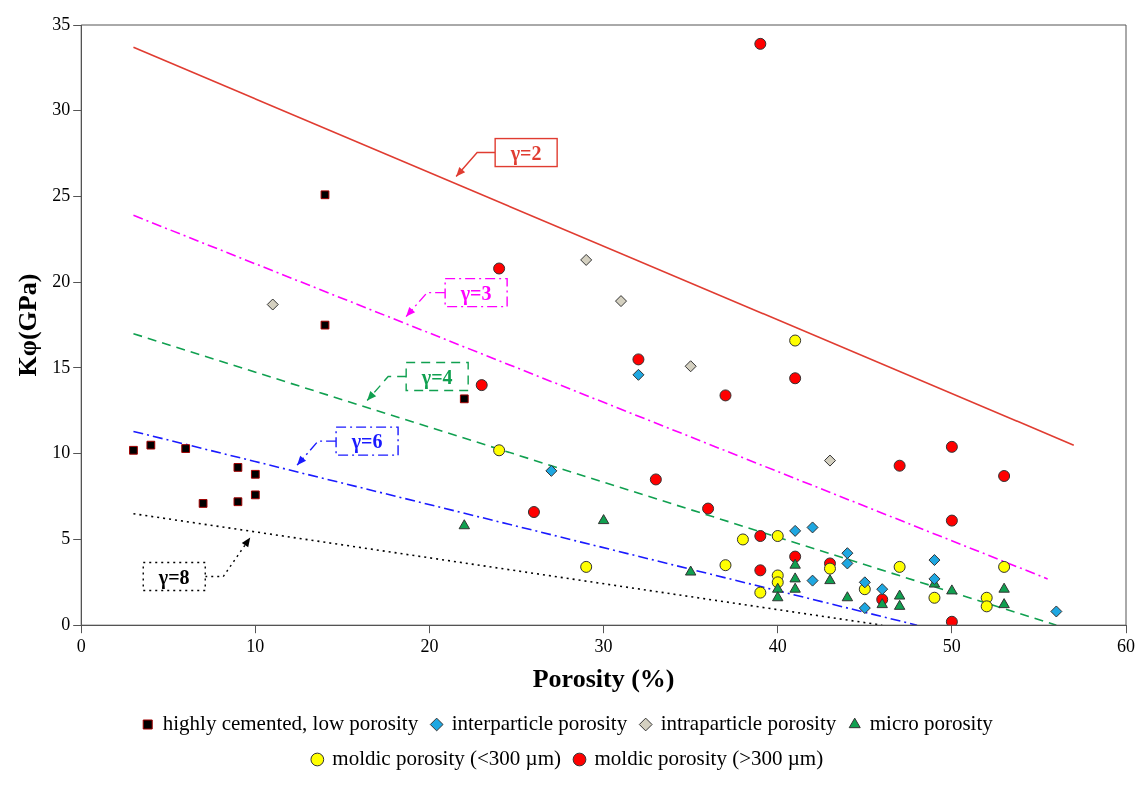  What do you see at coordinates (777, 645) in the screenshot?
I see `x-tick-label: 40` at bounding box center [777, 645].